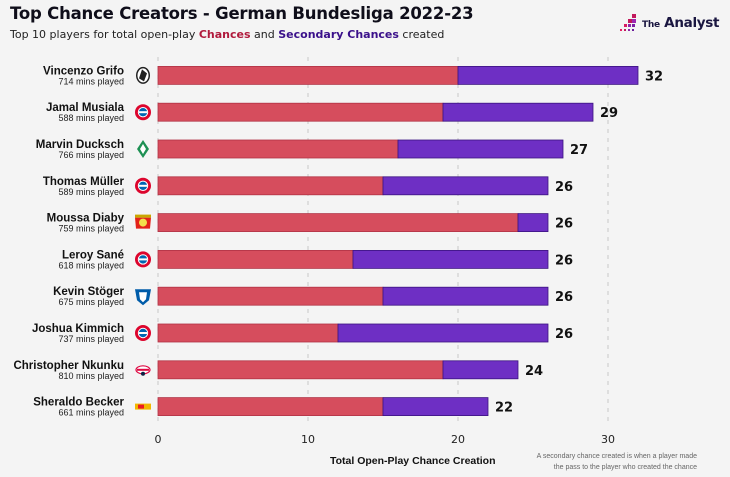 This screenshot has width=730, height=477. What do you see at coordinates (91, 339) in the screenshot?
I see `player-minutes: 737 mins played` at bounding box center [91, 339].